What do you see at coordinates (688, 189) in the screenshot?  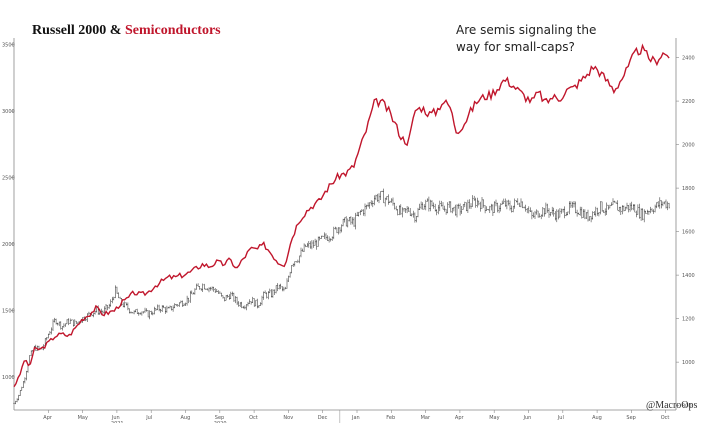 I see `right-tick-label: 1800` at bounding box center [688, 189].